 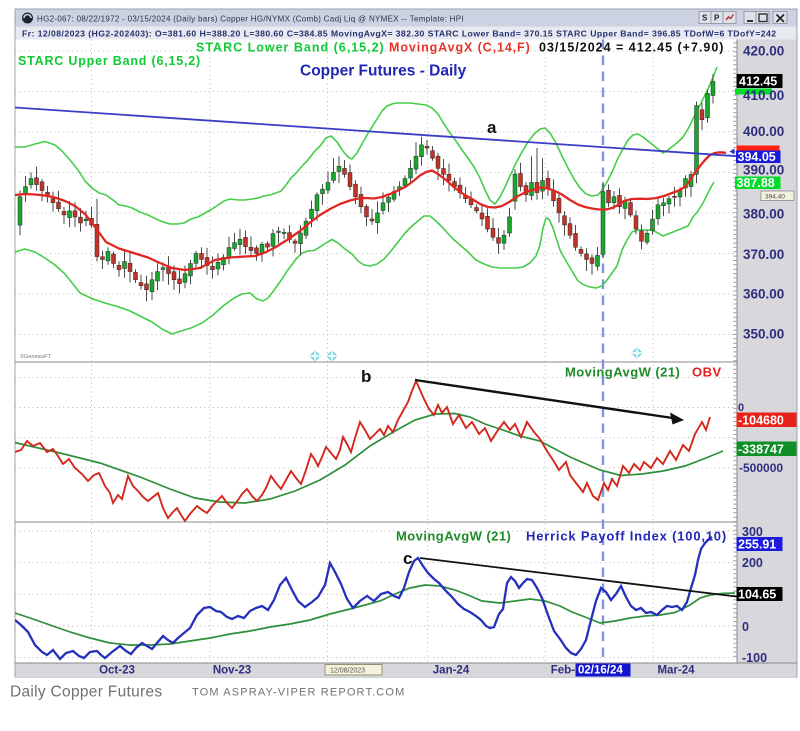 I want to click on svg-text: STARC Upper Band (6,15,2), so click(x=109, y=61).